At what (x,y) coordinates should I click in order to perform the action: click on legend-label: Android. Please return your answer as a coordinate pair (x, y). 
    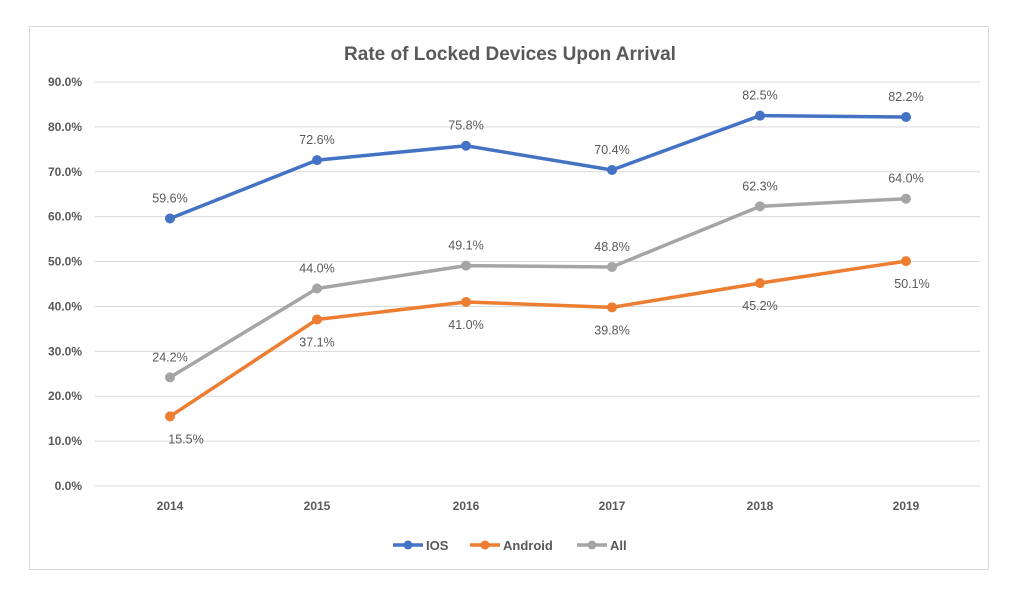
    Looking at the image, I should click on (528, 545).